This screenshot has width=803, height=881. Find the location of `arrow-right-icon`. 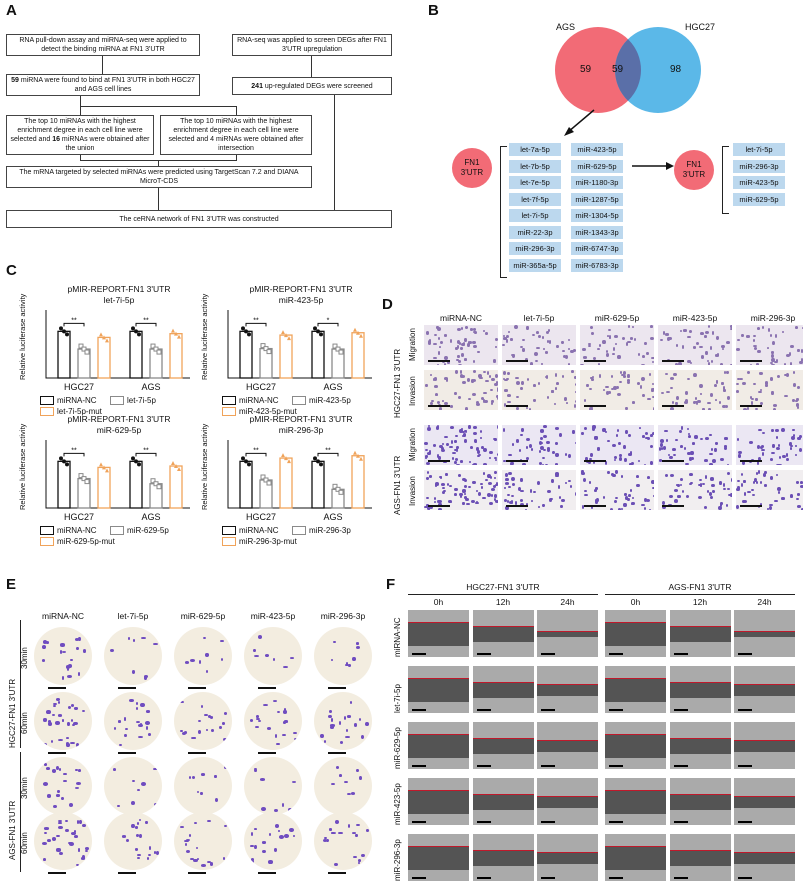

arrow-right-icon is located at coordinates (653, 166).